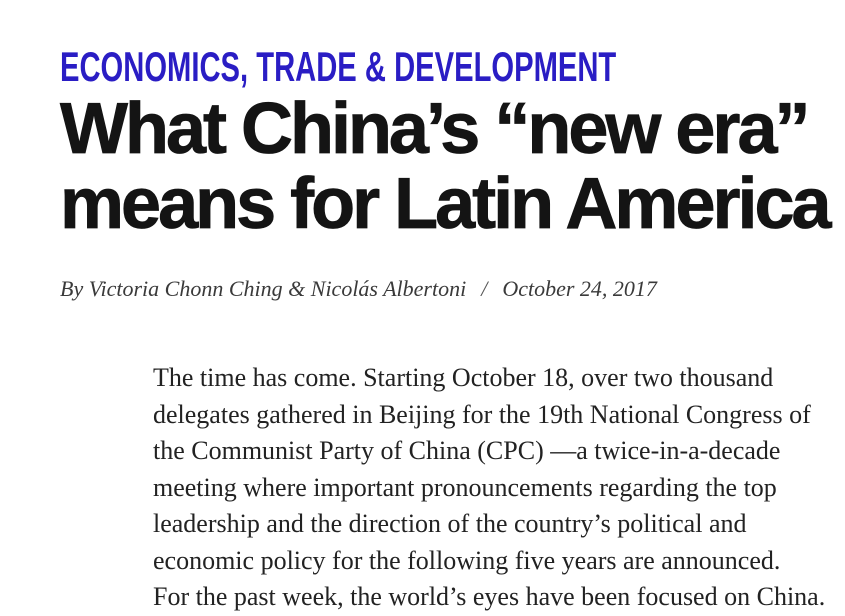 The width and height of the screenshot is (845, 616). I want to click on author-link-nicolas-albertoni: Nicolás Albertoni, so click(388, 288).